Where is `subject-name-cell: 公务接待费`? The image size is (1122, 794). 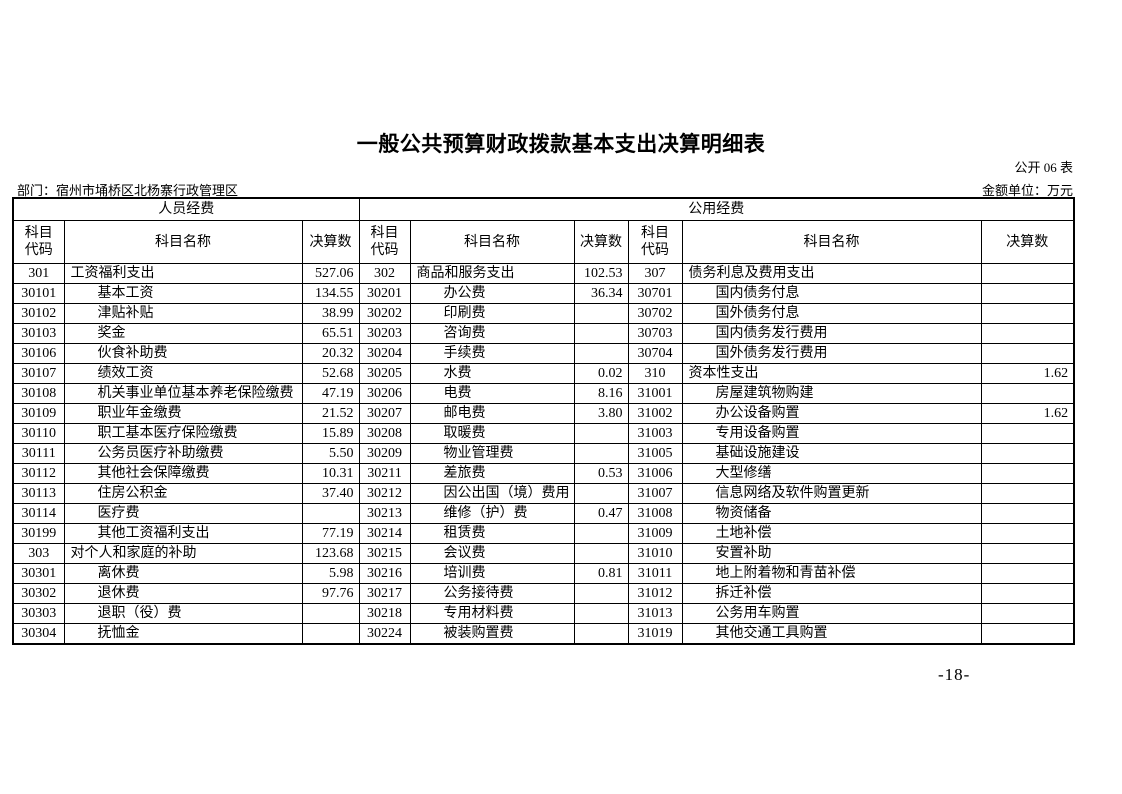 subject-name-cell: 公务接待费 is located at coordinates (492, 593).